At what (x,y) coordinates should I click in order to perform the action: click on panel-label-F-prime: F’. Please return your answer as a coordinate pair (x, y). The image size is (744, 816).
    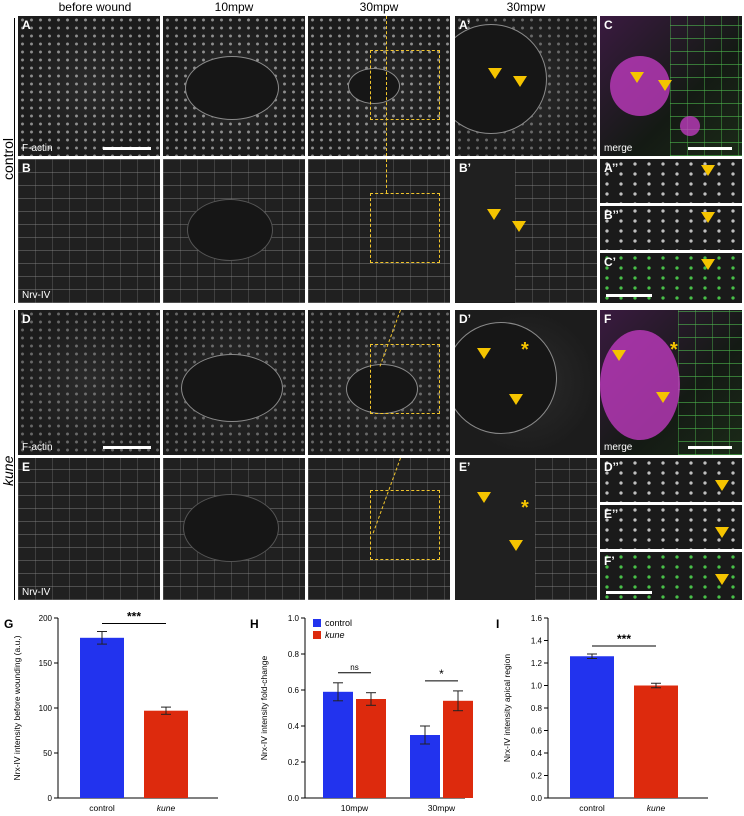
    Looking at the image, I should click on (609, 561).